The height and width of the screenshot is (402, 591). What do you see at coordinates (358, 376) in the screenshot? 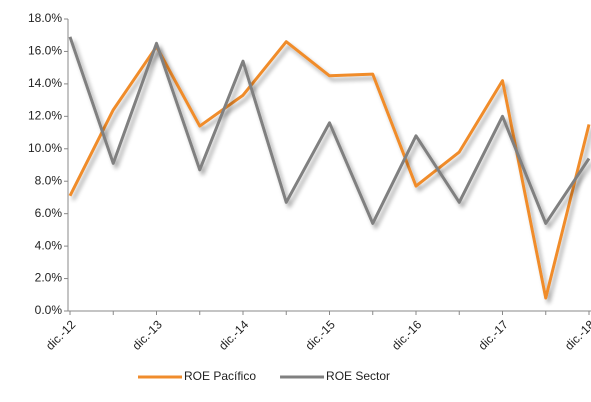
I see `legend-label: ROE Sector` at bounding box center [358, 376].